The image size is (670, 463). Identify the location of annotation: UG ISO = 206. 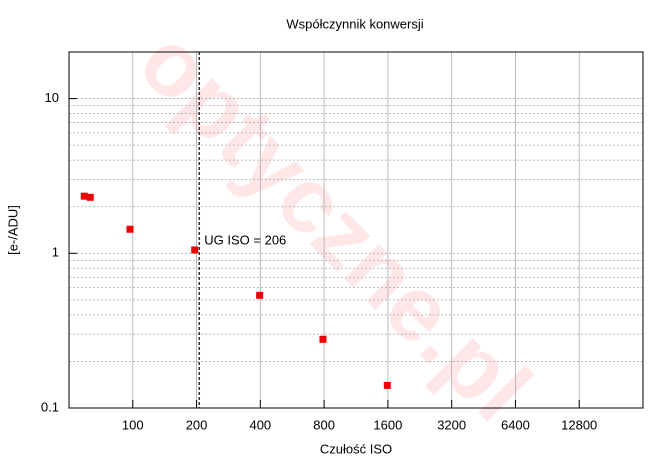
(245, 239).